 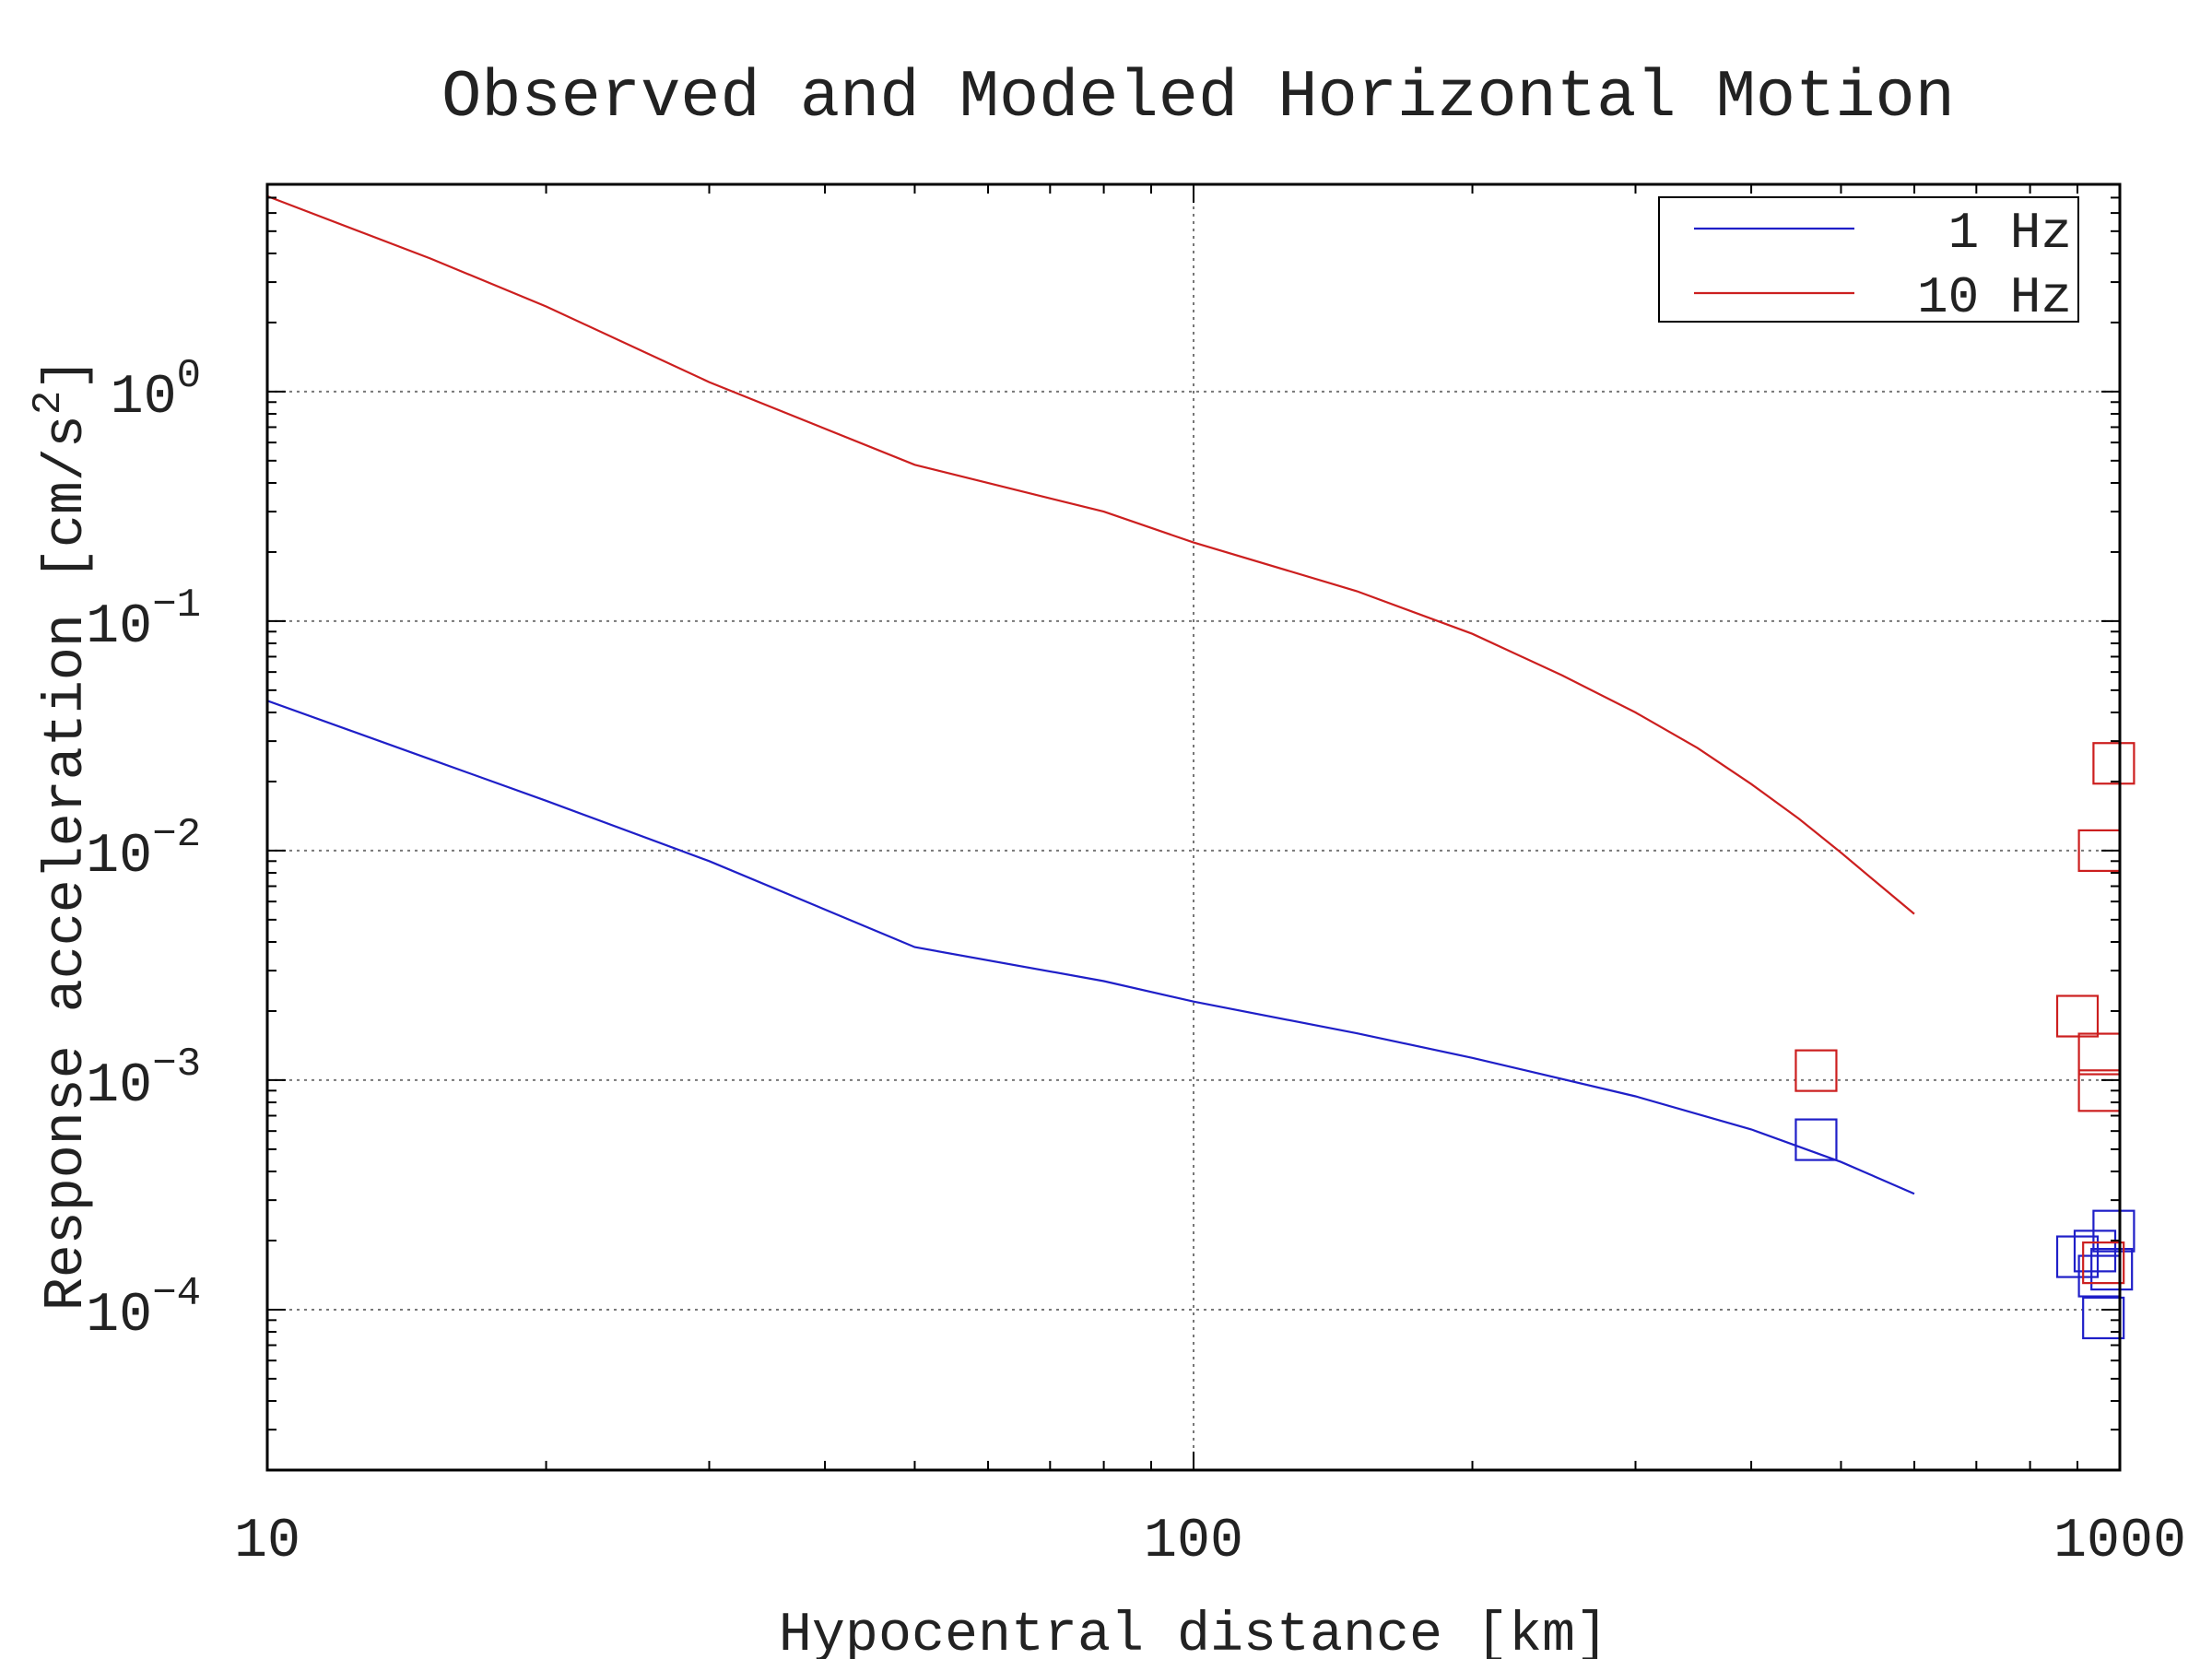 What do you see at coordinates (1193, 1542) in the screenshot?
I see `x-tick-label: 100` at bounding box center [1193, 1542].